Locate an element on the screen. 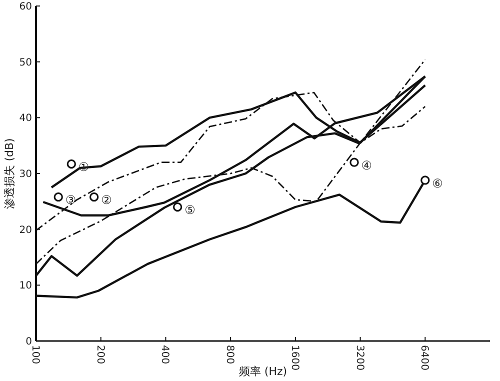  annotation: ⑤ is located at coordinates (190, 210).